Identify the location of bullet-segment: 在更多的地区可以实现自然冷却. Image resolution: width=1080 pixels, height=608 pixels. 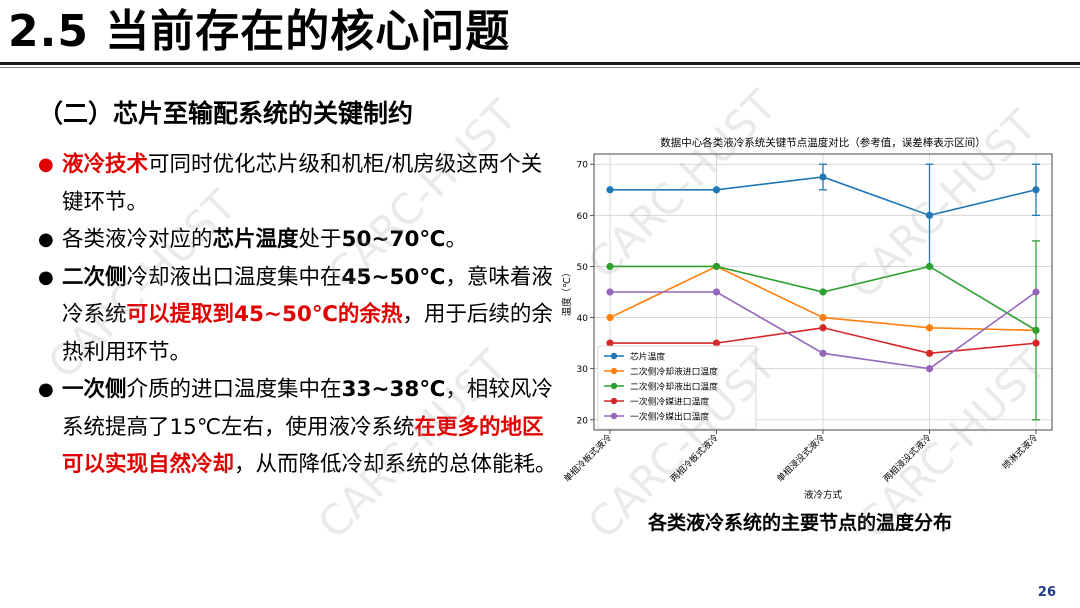
(303, 446).